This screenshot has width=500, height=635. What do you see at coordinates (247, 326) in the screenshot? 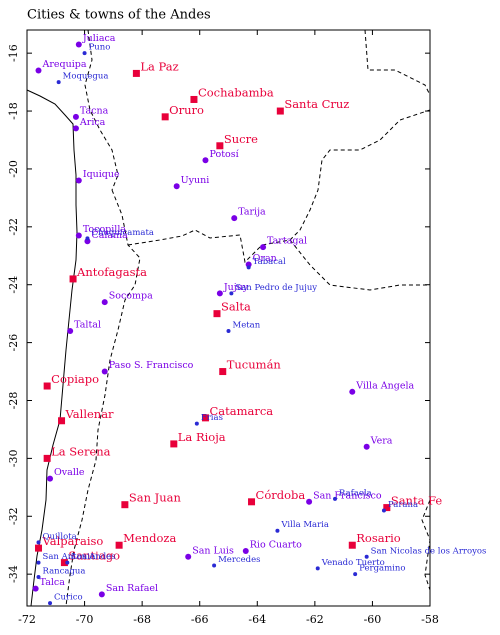
I see `place-label: Metan` at bounding box center [247, 326].